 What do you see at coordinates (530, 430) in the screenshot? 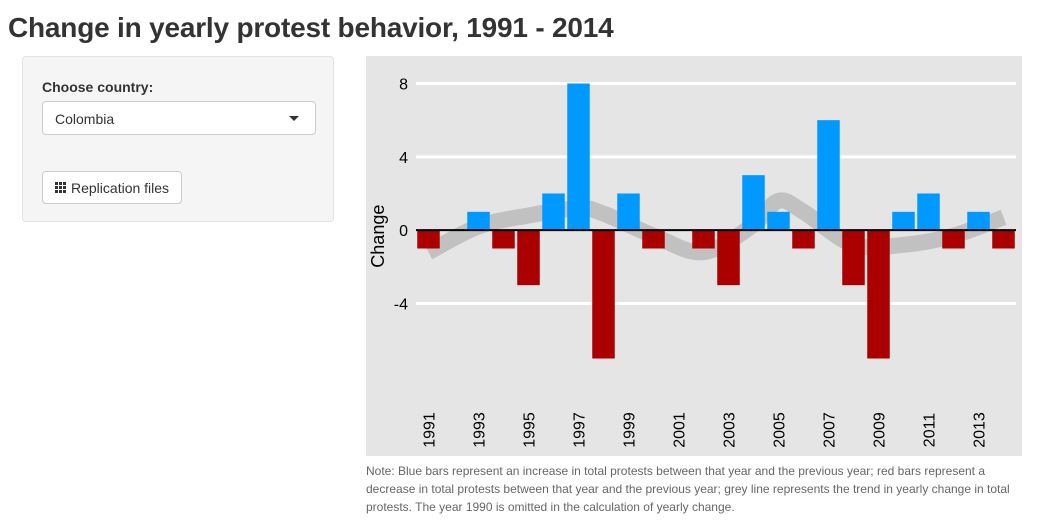
I see `x-tick-label: 1995` at bounding box center [530, 430].